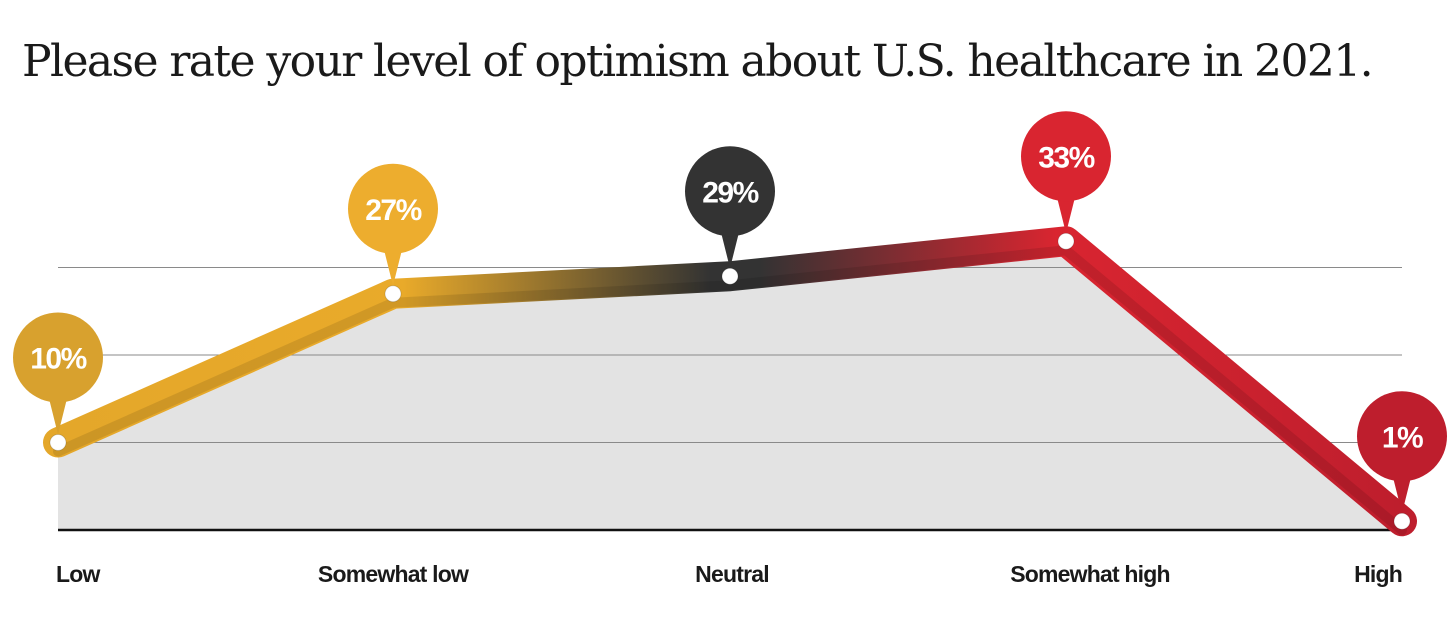 The height and width of the screenshot is (620, 1456). I want to click on value-pin-somewhat-high: 33%, so click(1066, 172).